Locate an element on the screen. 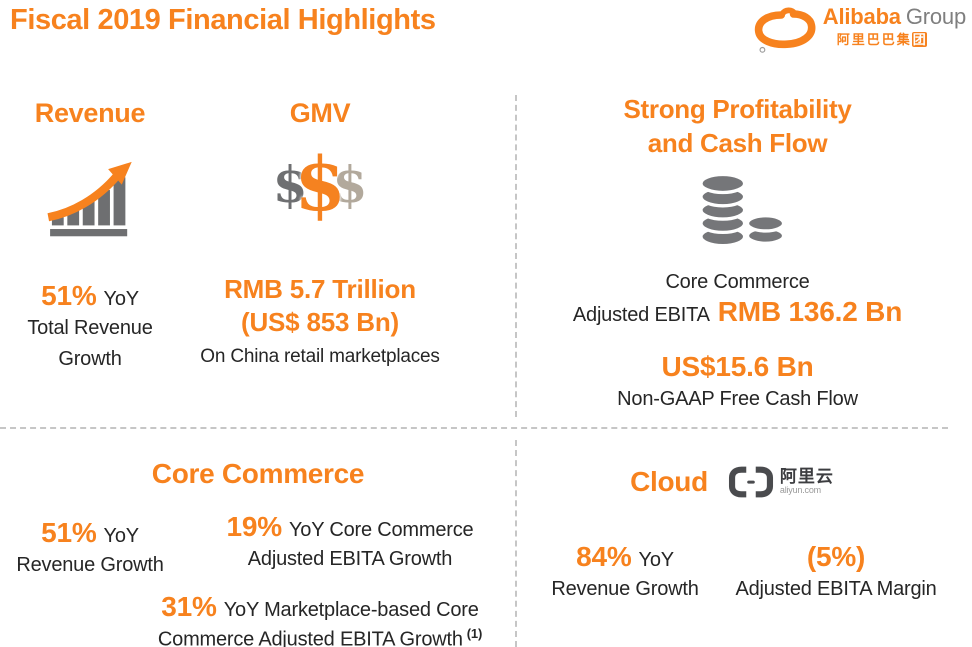 This screenshot has height=647, width=972. cc-stat2-text2: Adjusted EBITA Growth is located at coordinates (350, 558).